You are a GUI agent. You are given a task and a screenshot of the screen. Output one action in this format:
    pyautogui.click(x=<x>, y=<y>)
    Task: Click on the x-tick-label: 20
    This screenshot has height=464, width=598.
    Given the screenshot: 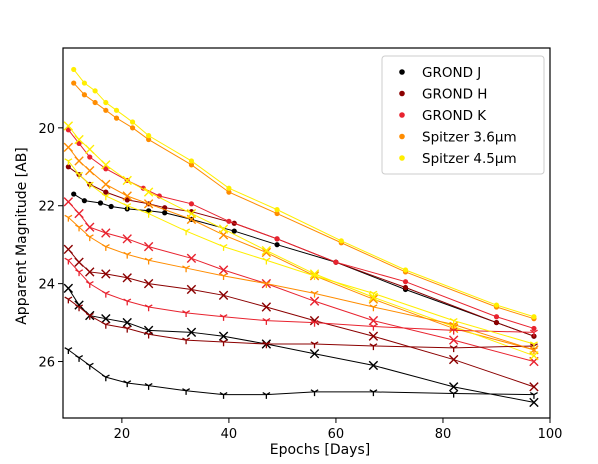 What is the action you would take?
    pyautogui.click(x=122, y=434)
    